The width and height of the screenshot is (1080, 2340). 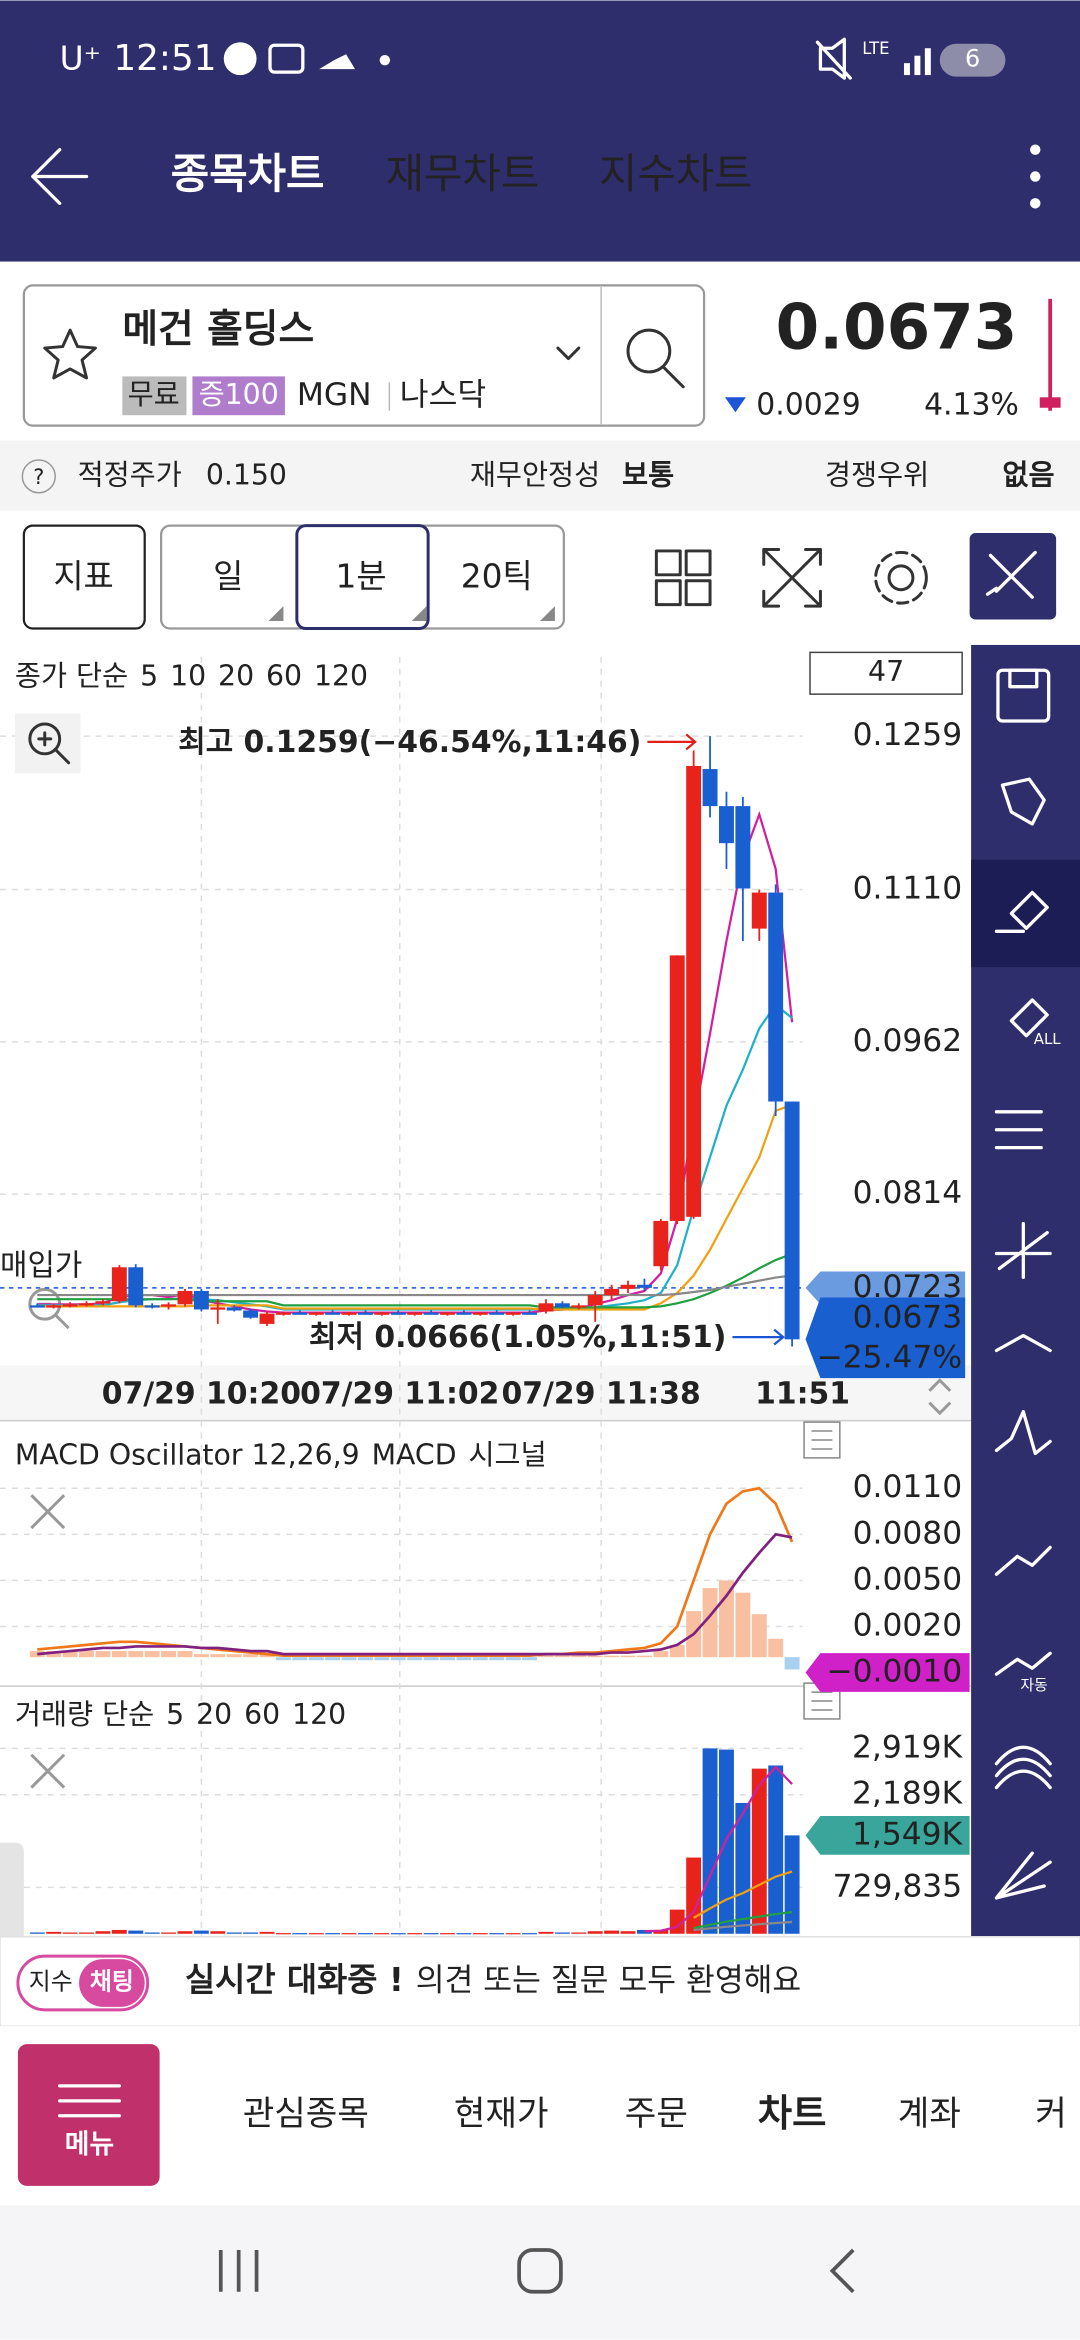 What do you see at coordinates (792, 577) in the screenshot?
I see `fullscreen-button` at bounding box center [792, 577].